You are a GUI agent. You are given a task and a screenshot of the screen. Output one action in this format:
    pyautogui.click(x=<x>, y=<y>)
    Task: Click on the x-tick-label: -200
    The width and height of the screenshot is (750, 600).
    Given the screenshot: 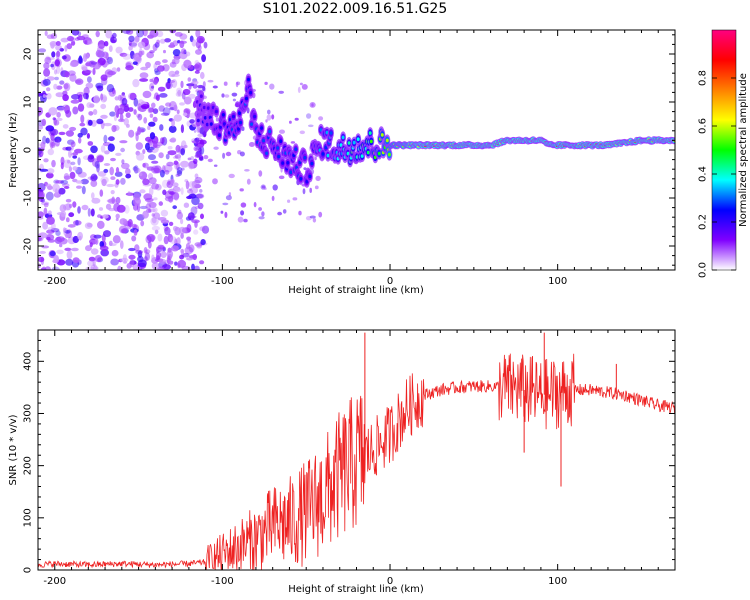 What is the action you would take?
    pyautogui.click(x=54, y=281)
    